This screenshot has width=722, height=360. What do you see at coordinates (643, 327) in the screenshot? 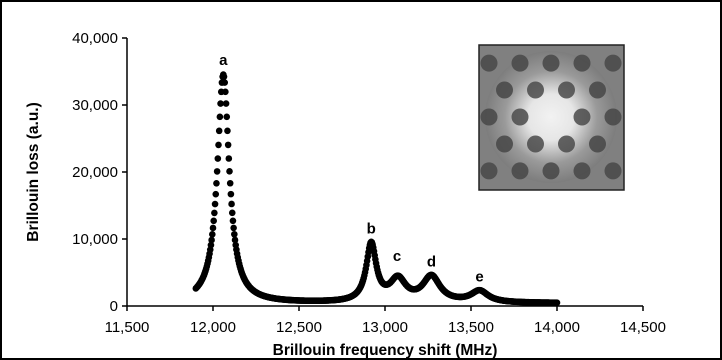
I see `x-tick-label: 14,500` at bounding box center [643, 327].